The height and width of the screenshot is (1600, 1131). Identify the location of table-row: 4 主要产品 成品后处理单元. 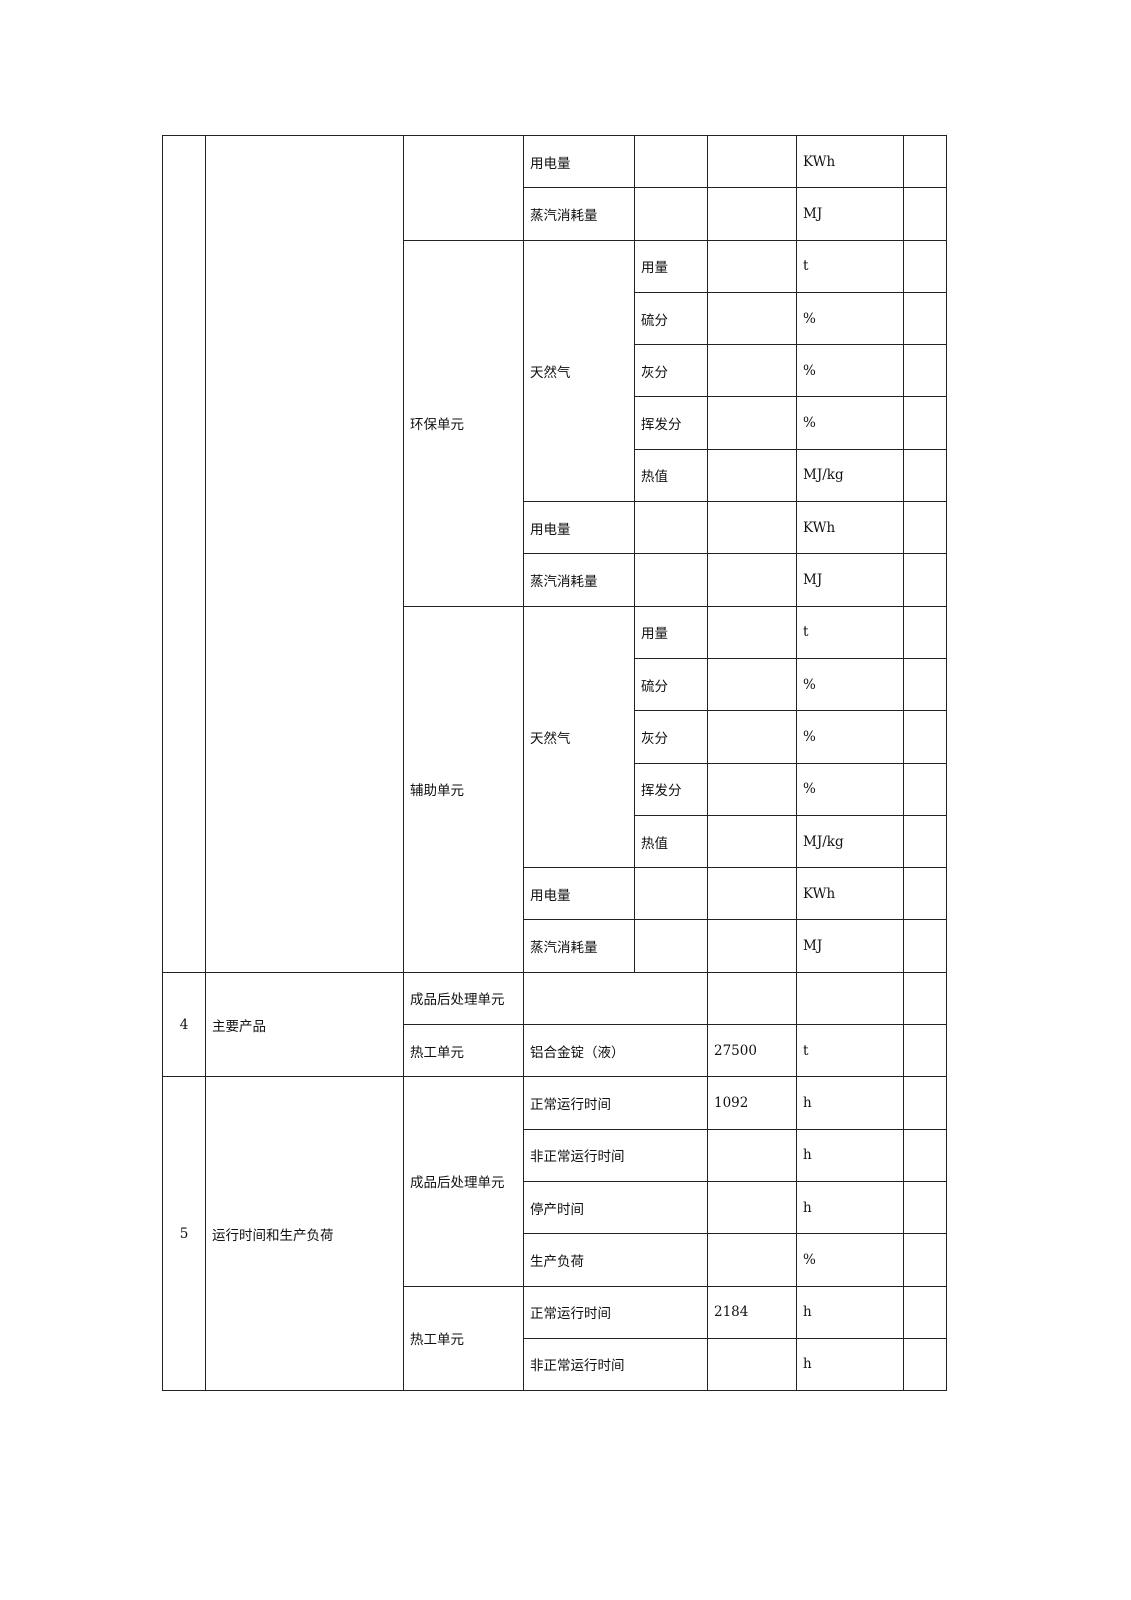
(554, 1024).